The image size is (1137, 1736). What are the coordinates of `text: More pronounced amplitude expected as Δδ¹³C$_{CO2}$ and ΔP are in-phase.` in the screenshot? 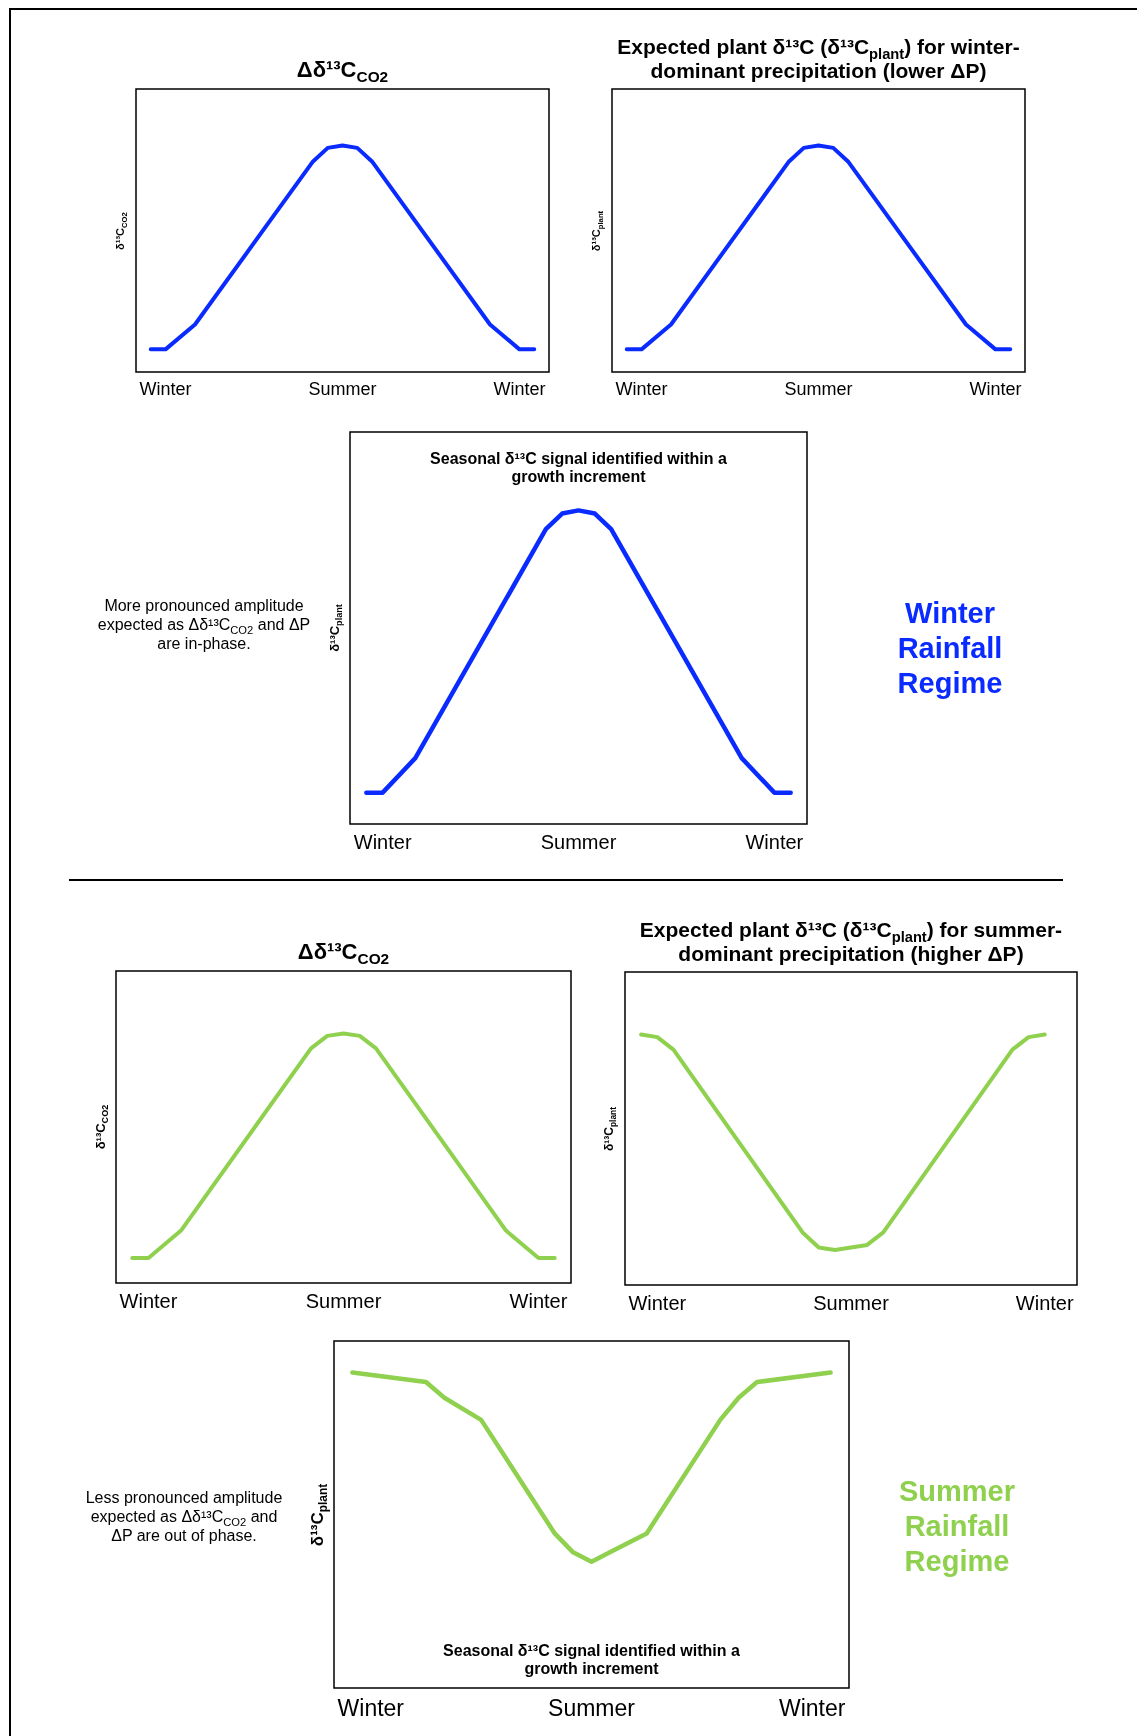 It's located at (204, 625).